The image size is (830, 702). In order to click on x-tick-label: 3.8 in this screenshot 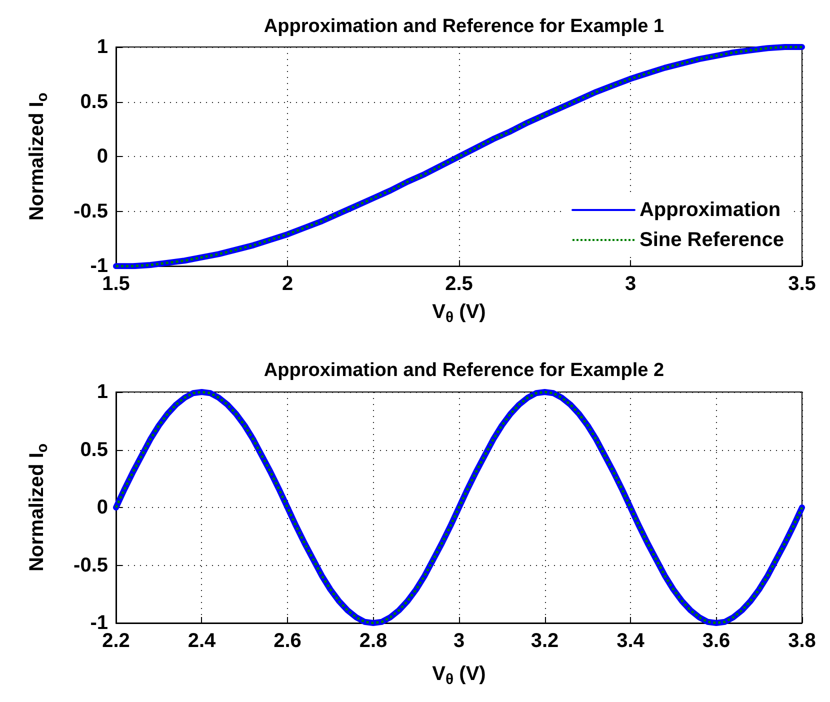, I will do `click(802, 641)`.